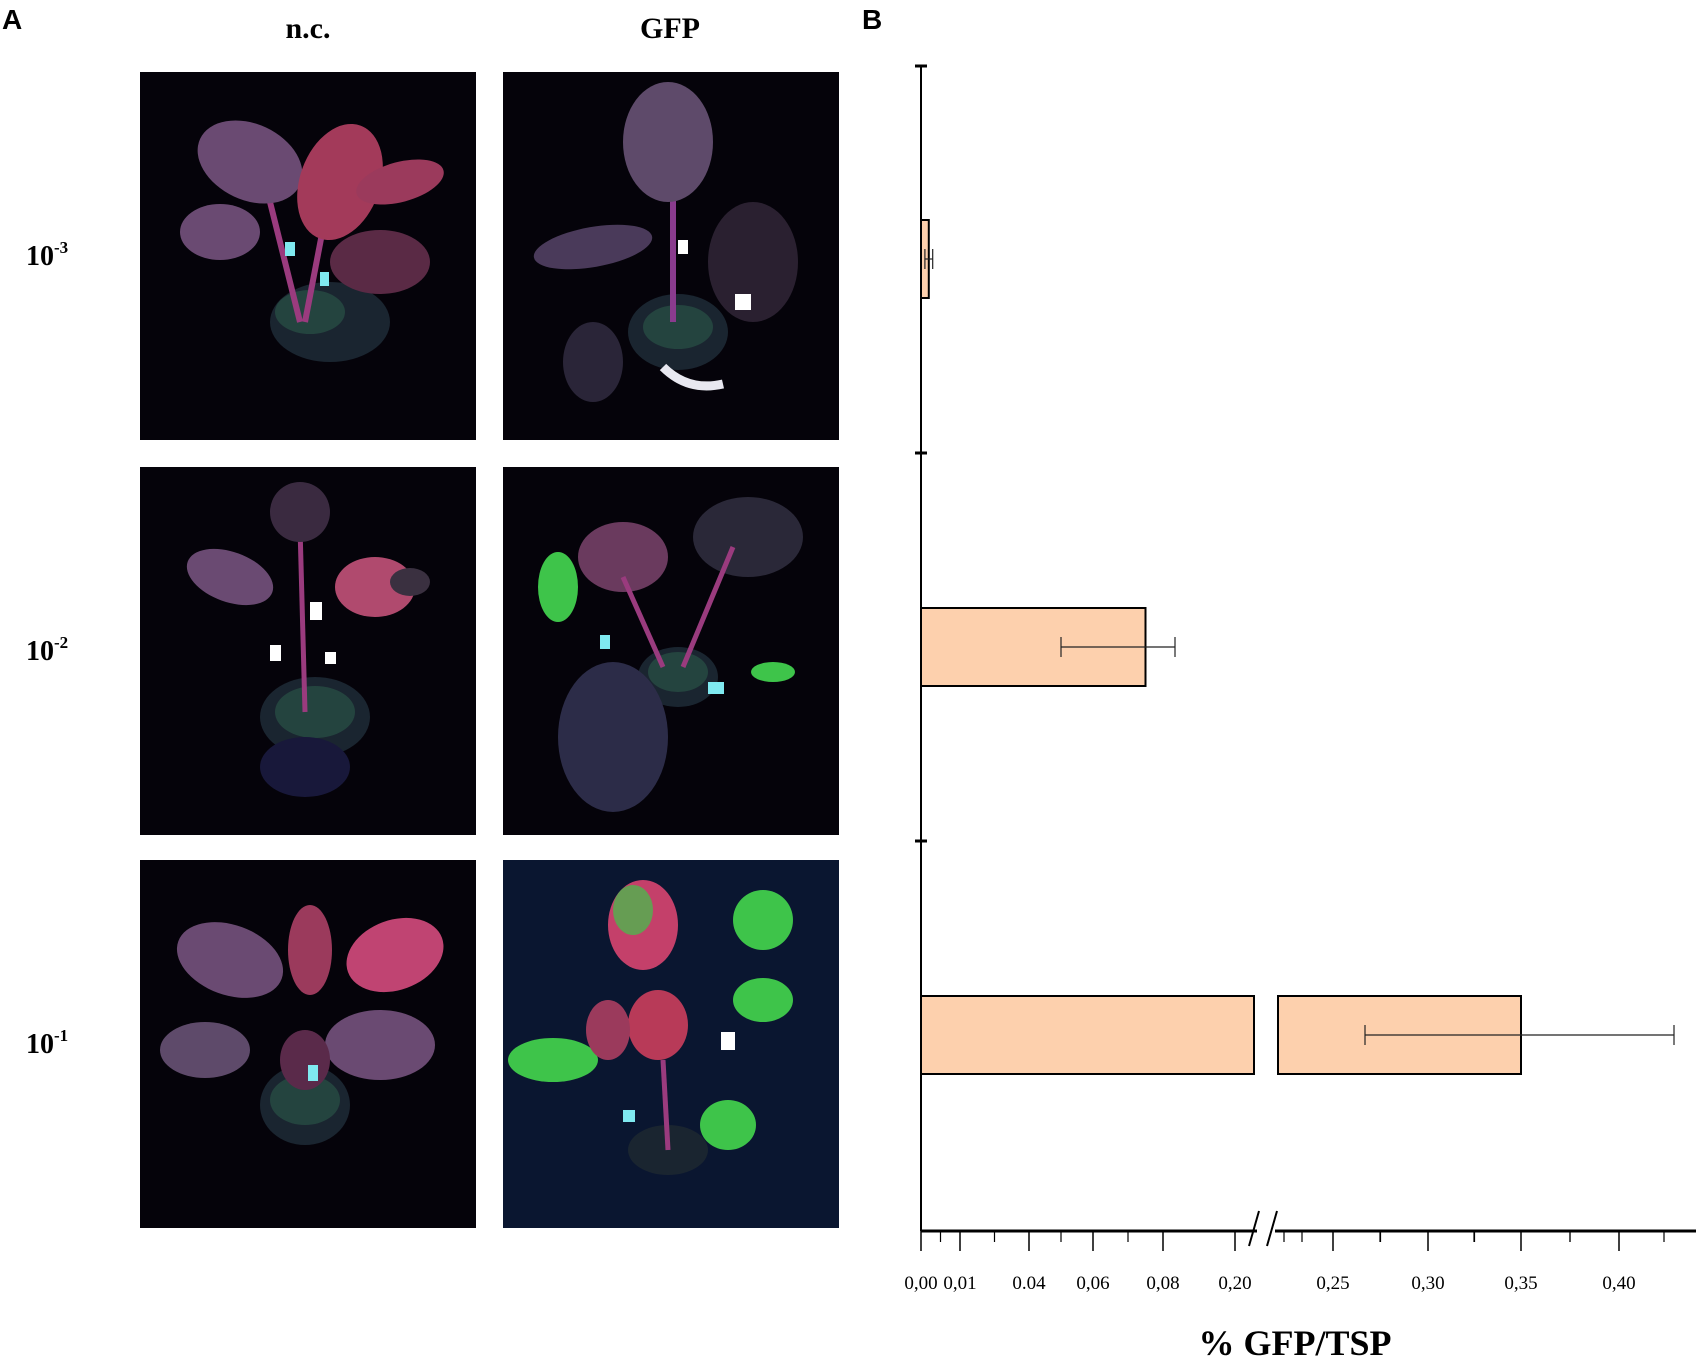  I want to click on row-label-1e-2: 10-2, so click(47, 650).